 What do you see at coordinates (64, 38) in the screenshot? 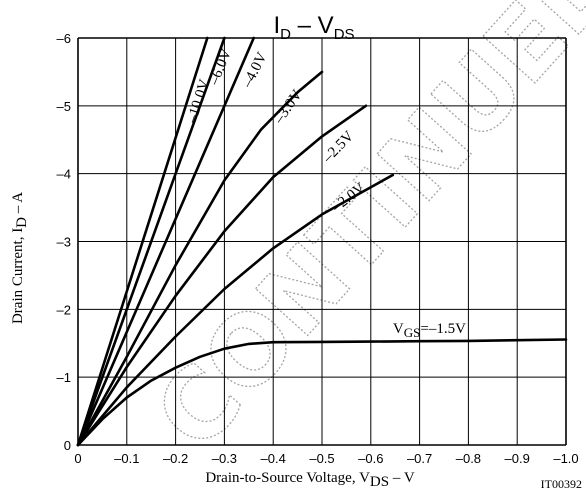
I see `y-tick-label: –6` at bounding box center [64, 38].